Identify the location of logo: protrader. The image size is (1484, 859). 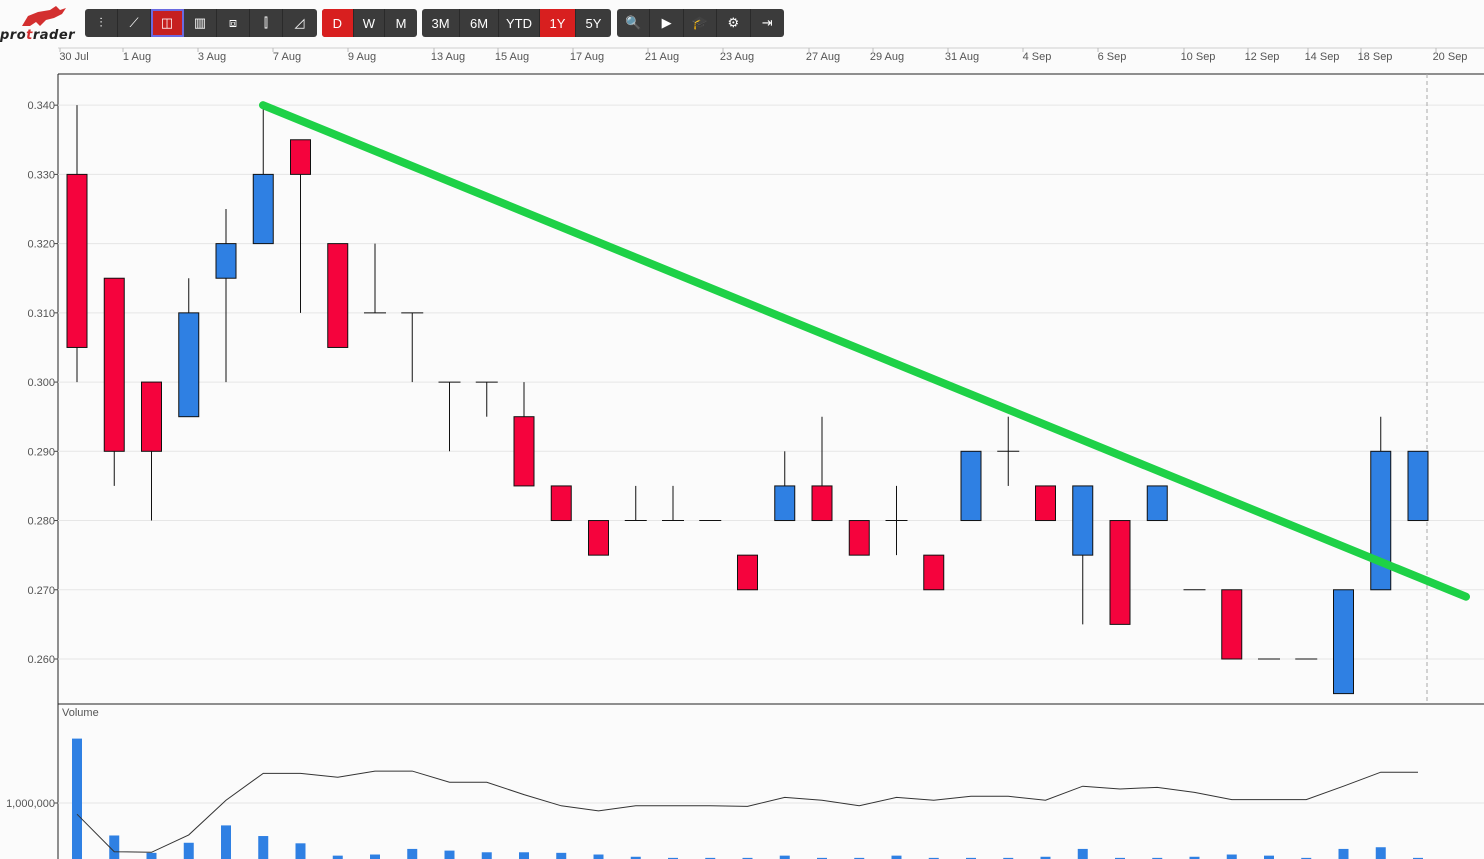
(40, 24).